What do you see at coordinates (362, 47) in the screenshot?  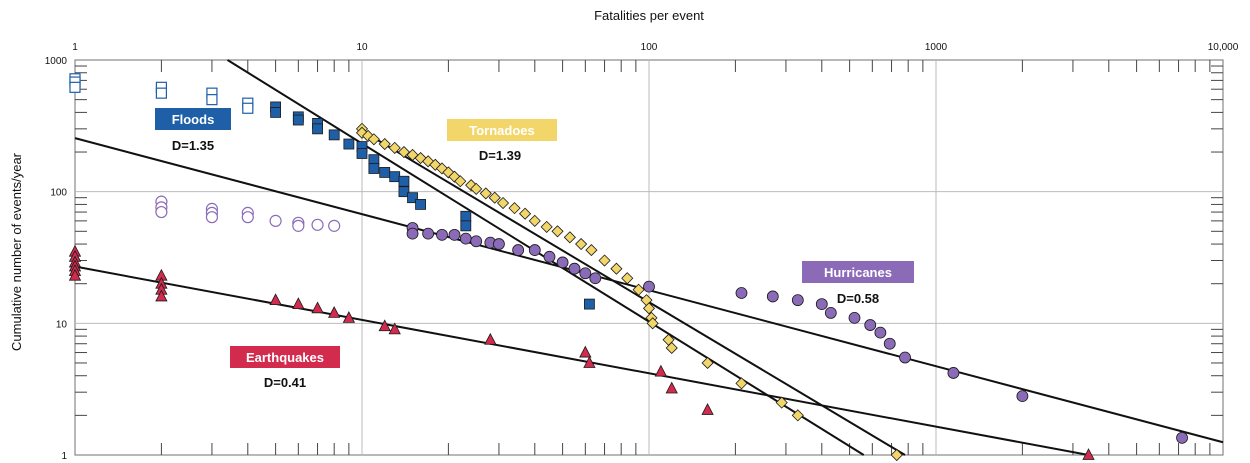 I see `x-tick-label: 10` at bounding box center [362, 47].